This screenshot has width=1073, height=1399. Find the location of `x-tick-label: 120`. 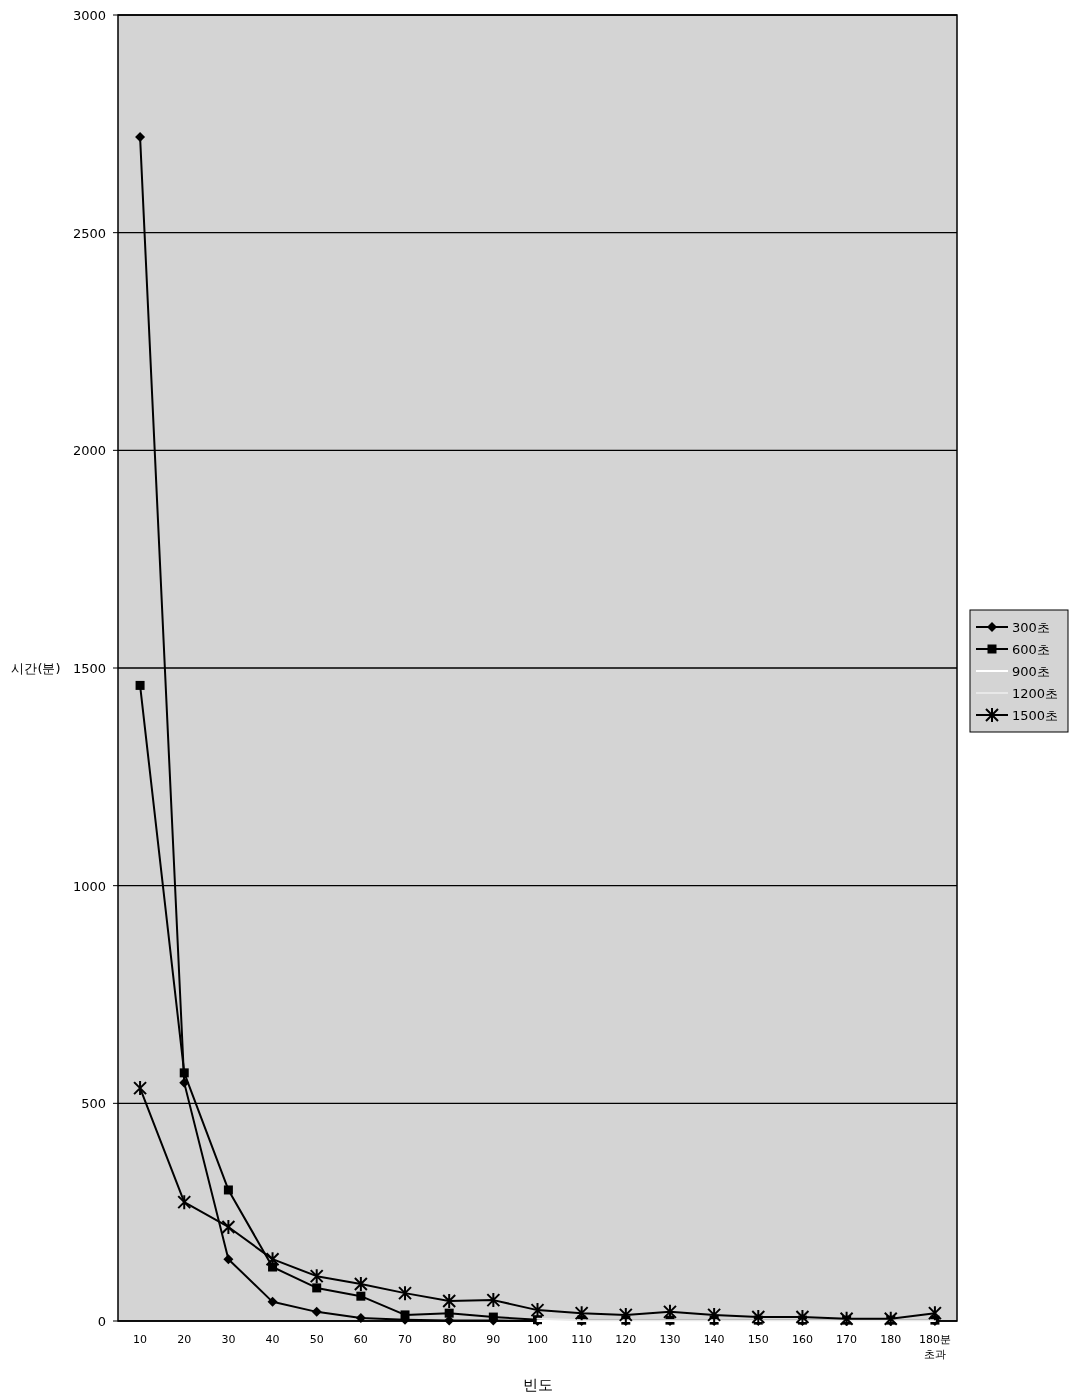

x-tick-label: 120 is located at coordinates (626, 1339).